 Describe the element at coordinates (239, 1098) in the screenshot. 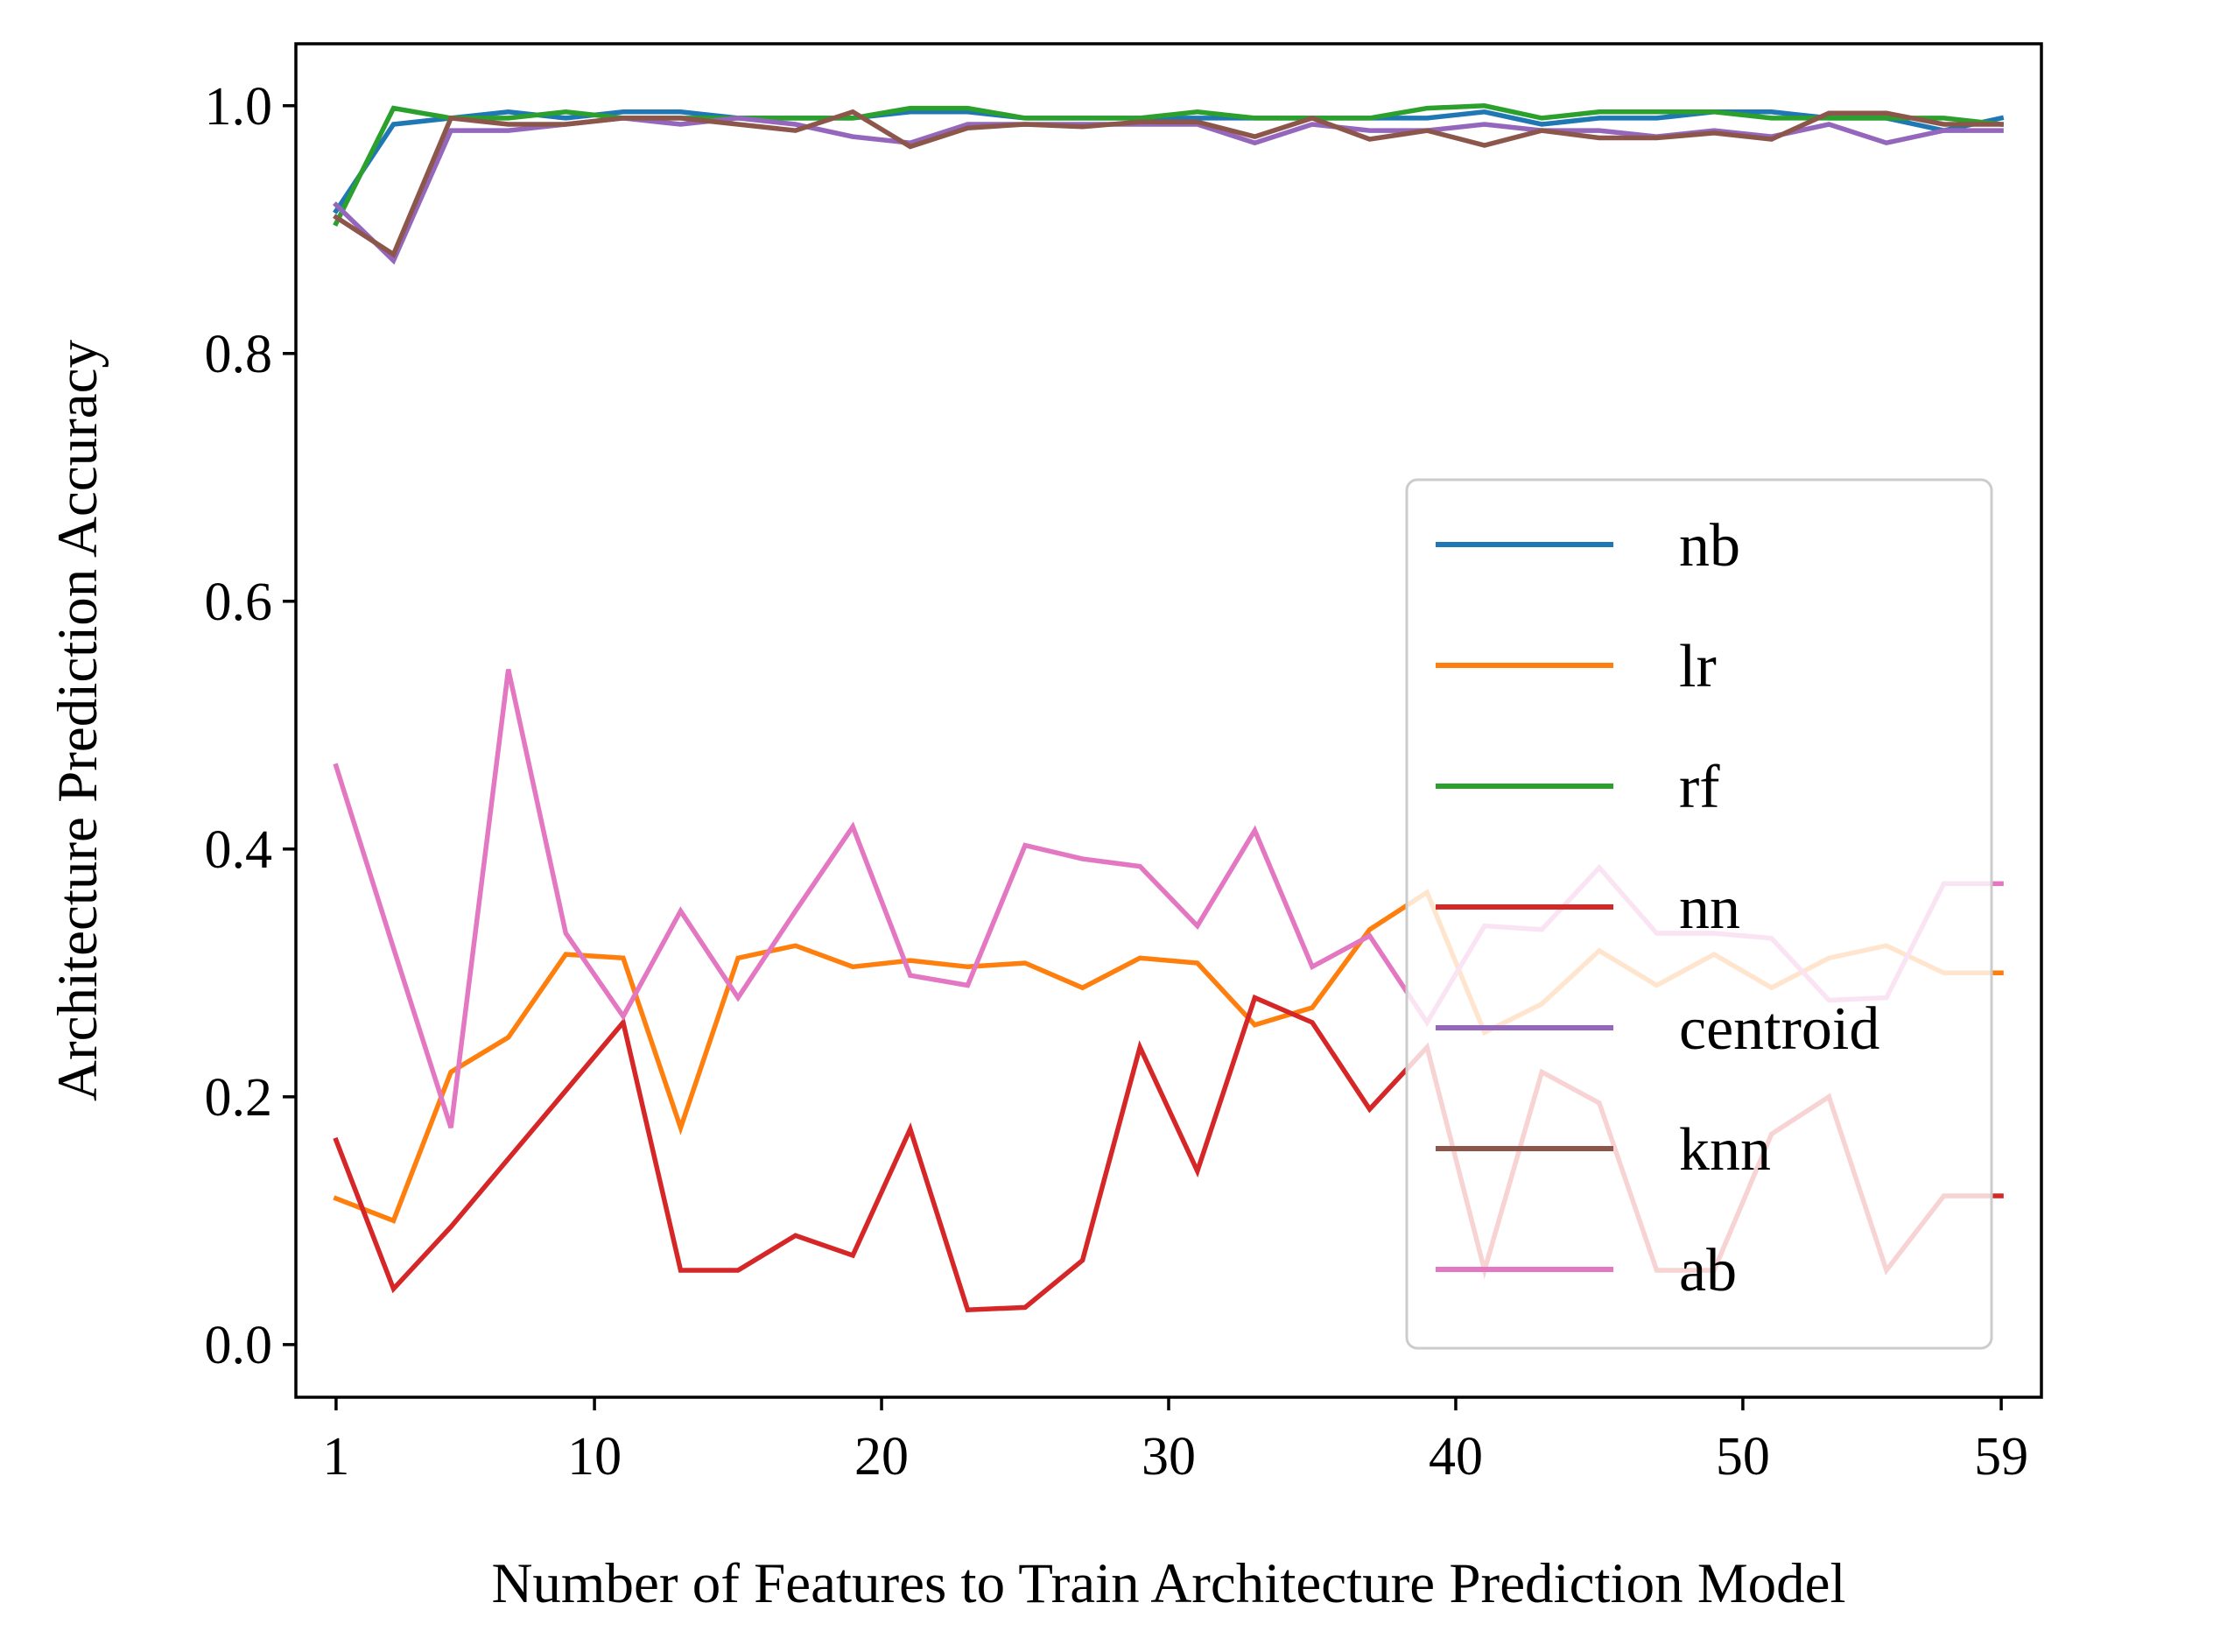

I see `y-tick-label: 0.2` at that location.